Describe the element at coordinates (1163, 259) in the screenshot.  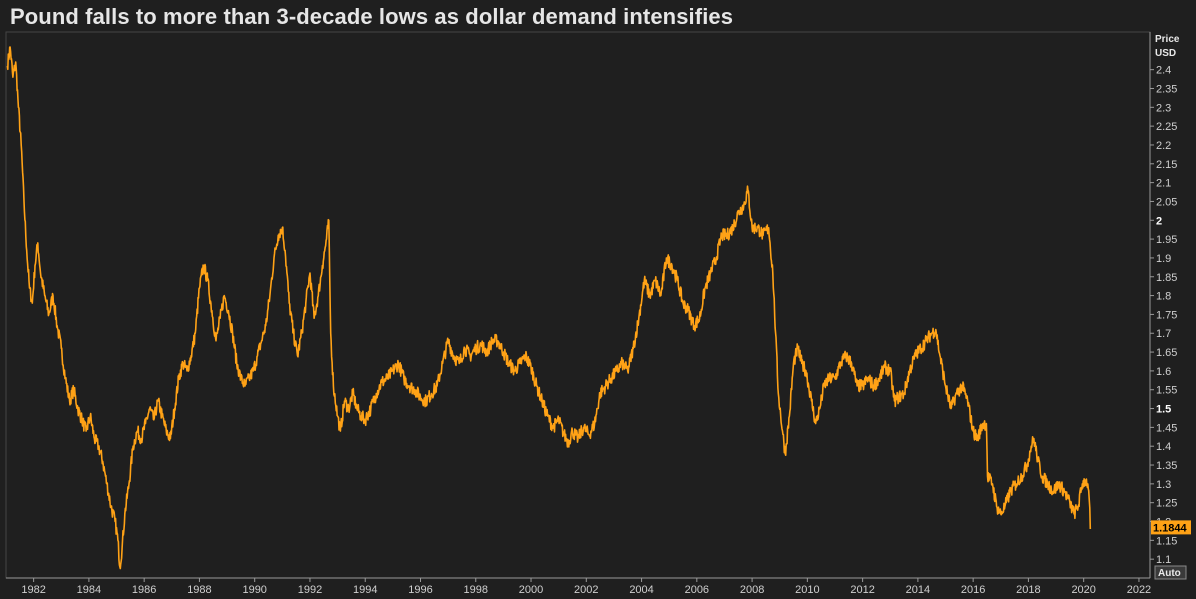
I see `y-tick-label: 1.9` at that location.